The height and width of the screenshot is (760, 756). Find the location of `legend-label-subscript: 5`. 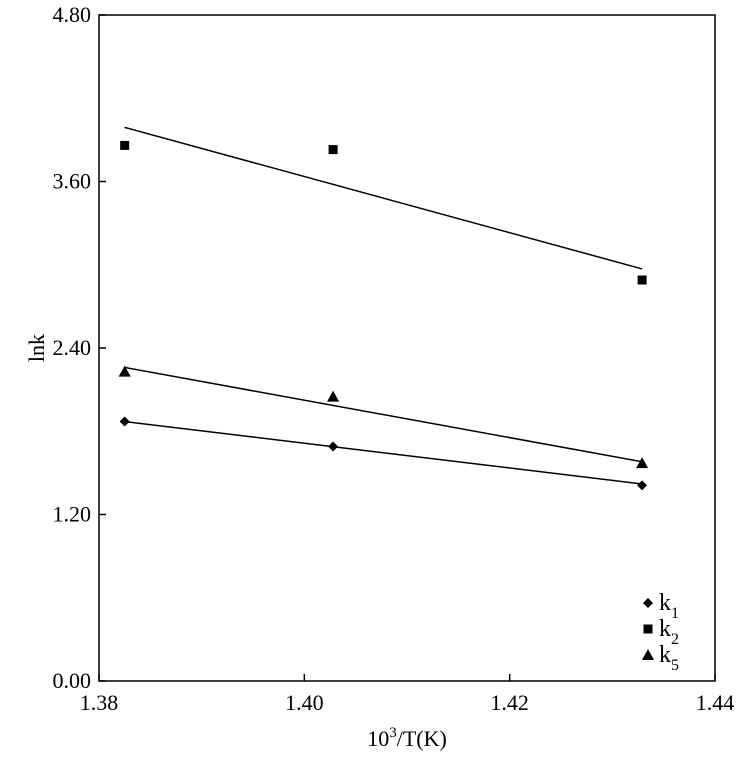

legend-label-subscript: 5 is located at coordinates (675, 665).